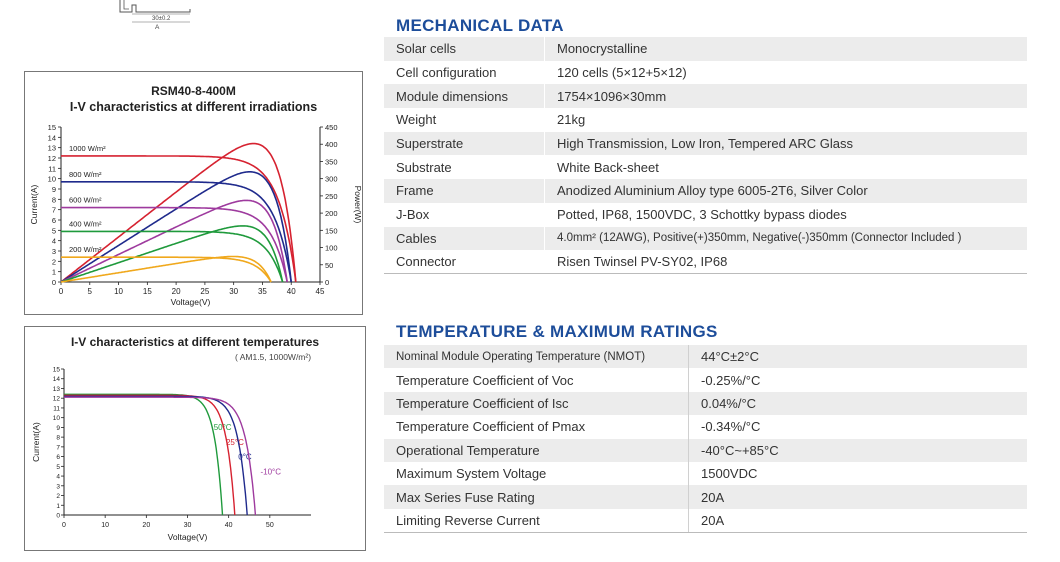 The image size is (1060, 562). Describe the element at coordinates (331, 179) in the screenshot. I see `y2-tick-label: 300` at that location.